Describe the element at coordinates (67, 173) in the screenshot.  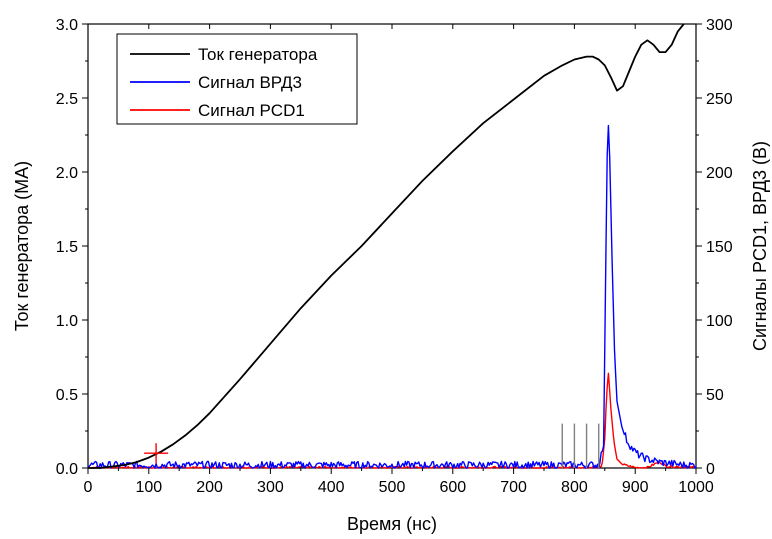
I see `y-left-tick-label: 2.0` at that location.